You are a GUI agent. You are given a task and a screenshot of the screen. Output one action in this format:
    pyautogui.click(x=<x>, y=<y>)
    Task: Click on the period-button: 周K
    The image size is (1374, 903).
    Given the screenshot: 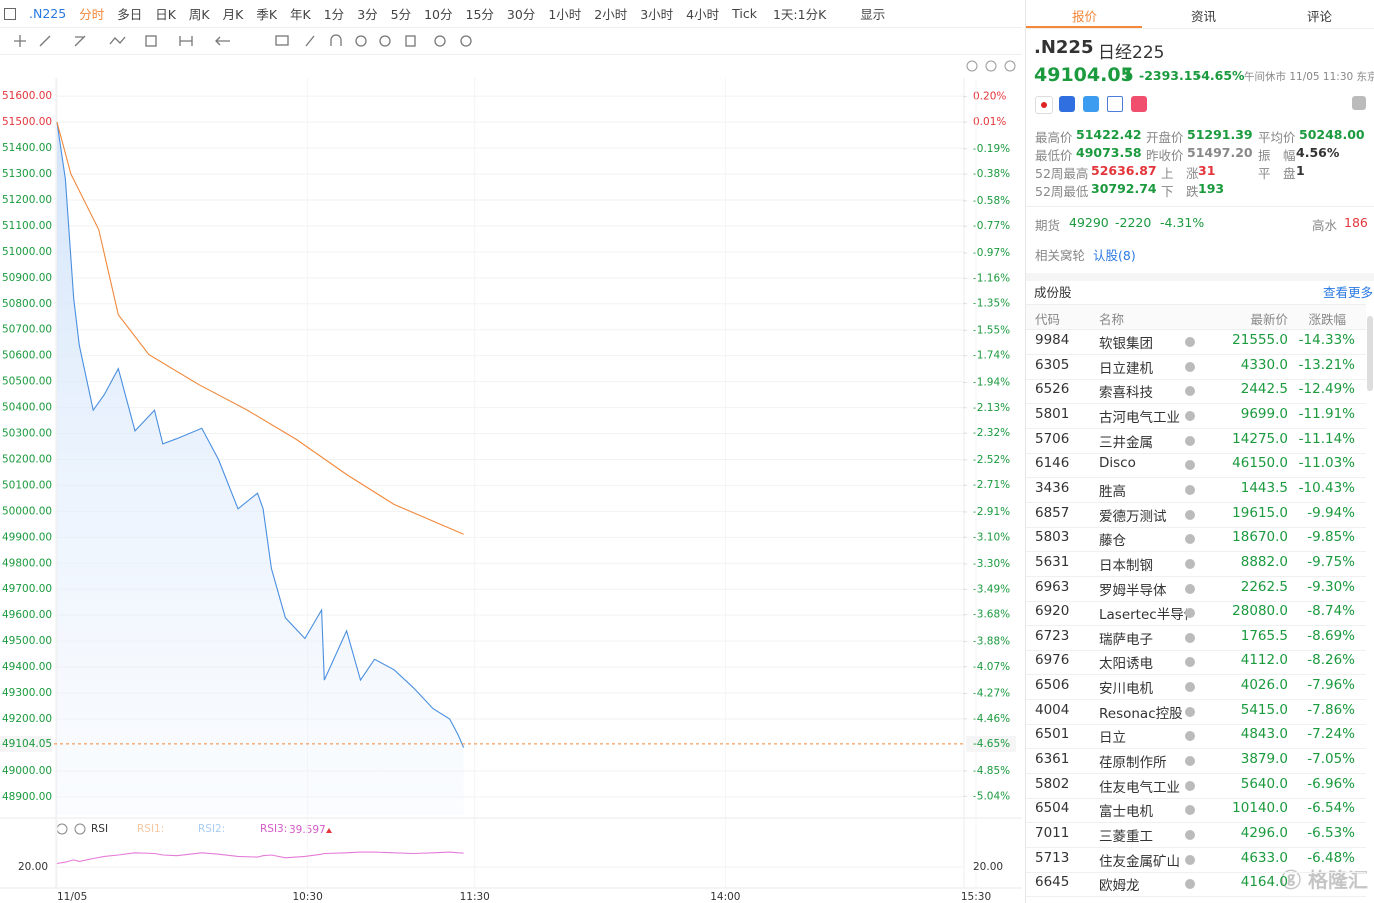 What is the action you would take?
    pyautogui.click(x=199, y=14)
    